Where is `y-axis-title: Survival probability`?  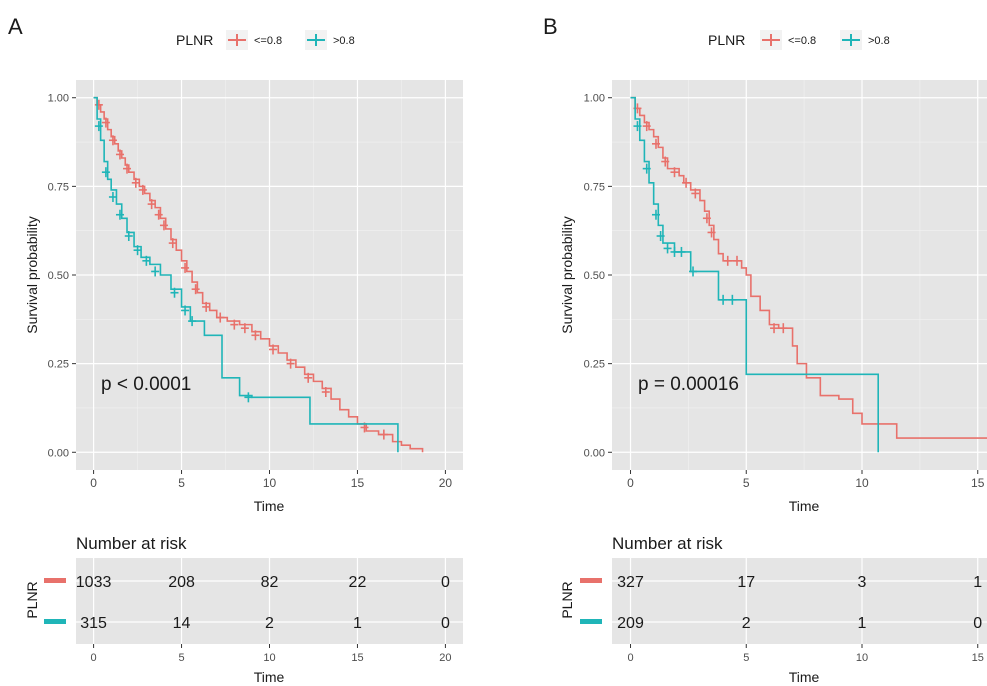
y-axis-title: Survival probability is located at coordinates (567, 275).